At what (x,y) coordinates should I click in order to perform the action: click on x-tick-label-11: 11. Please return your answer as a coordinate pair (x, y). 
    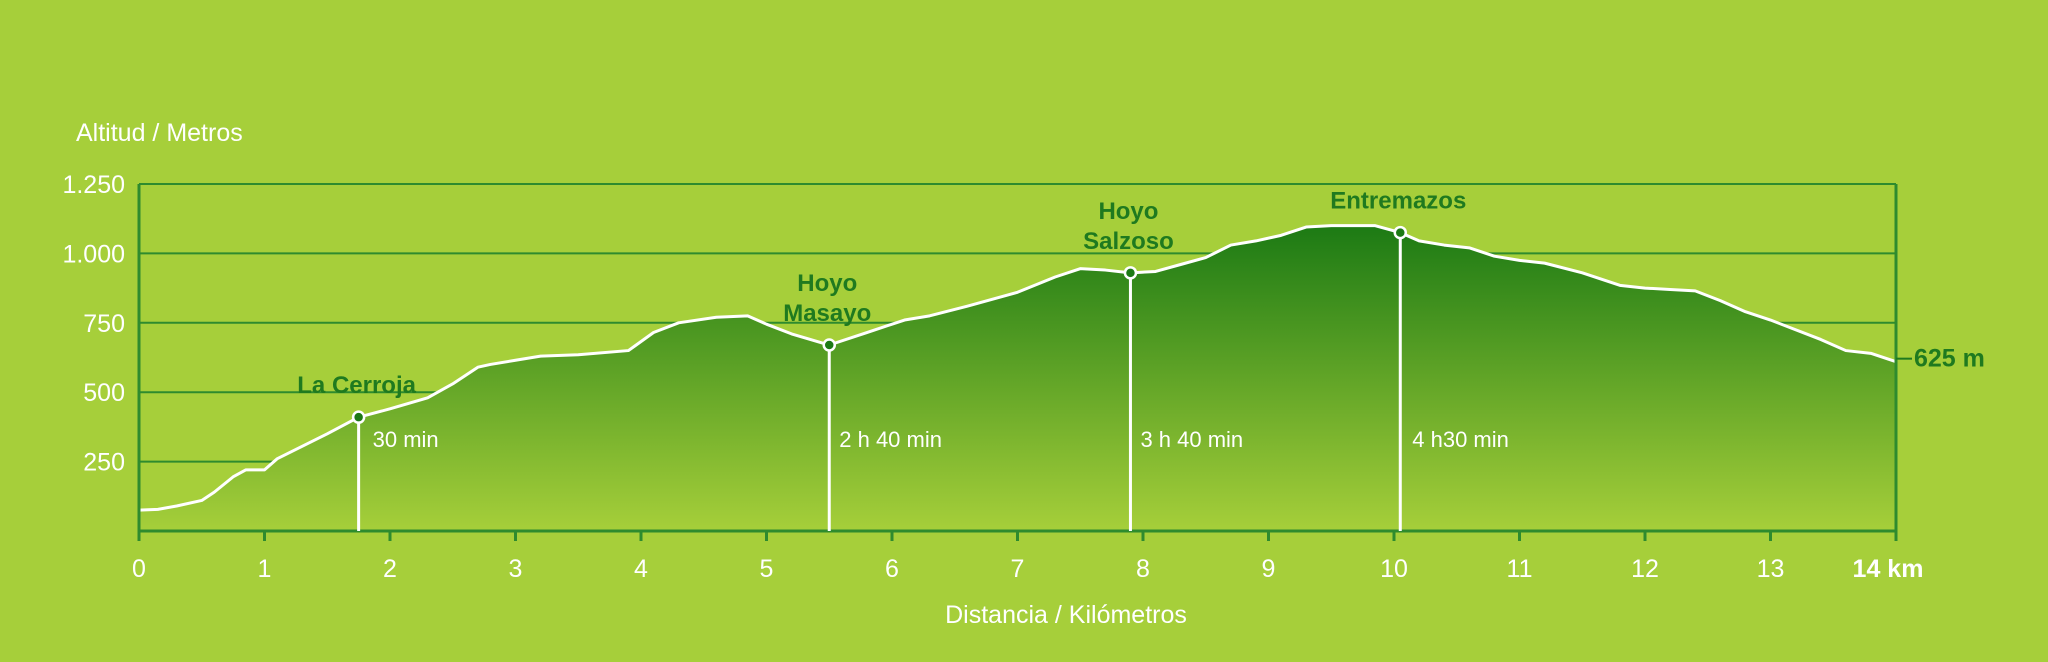
    Looking at the image, I should click on (1520, 569).